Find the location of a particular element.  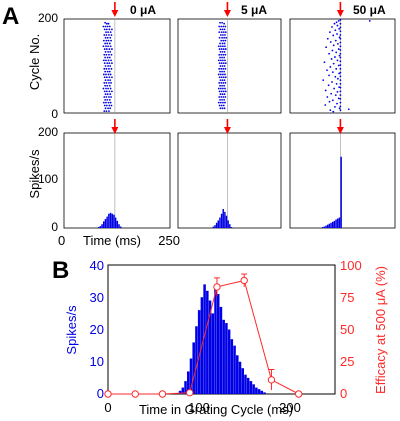

b-left-ylabel: Spikes/s is located at coordinates (71, 330).